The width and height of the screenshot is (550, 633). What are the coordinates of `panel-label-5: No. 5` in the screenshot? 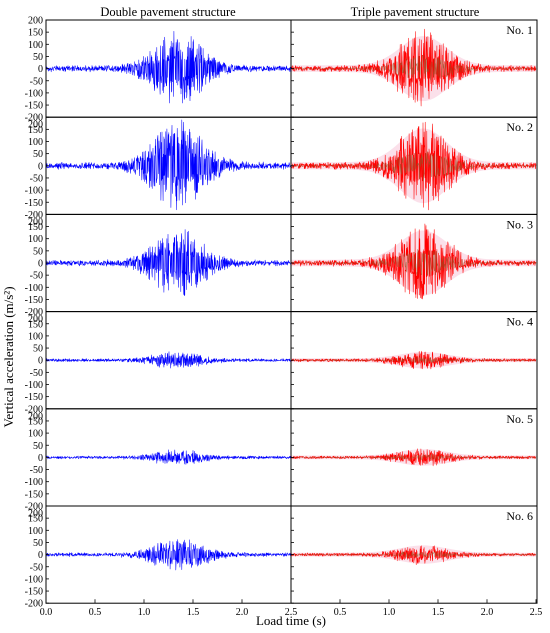 It's located at (519, 419).